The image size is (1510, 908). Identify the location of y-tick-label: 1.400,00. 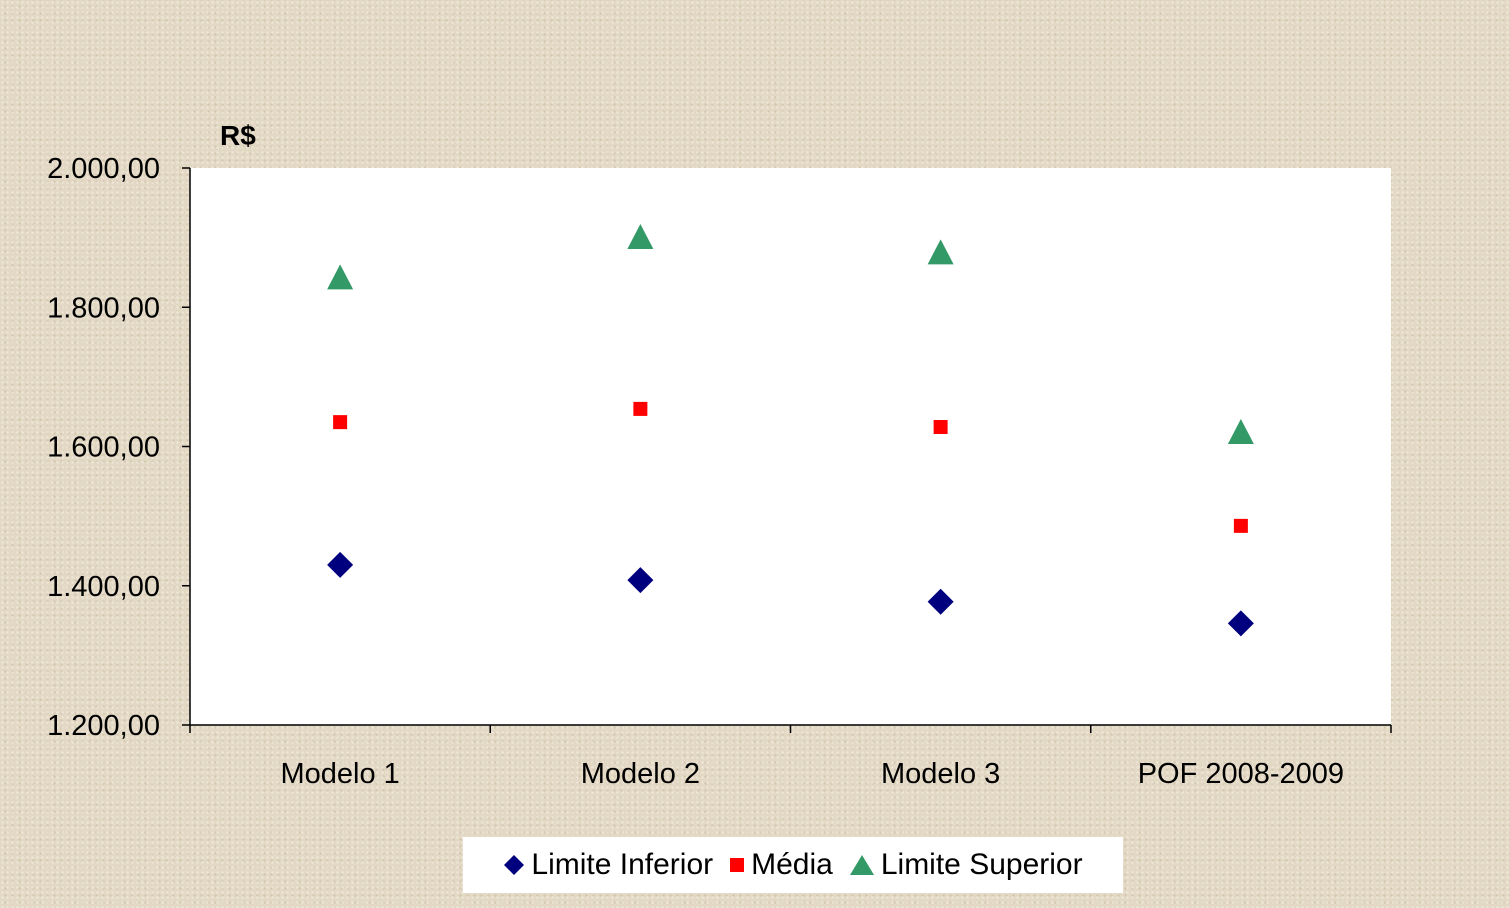
(103, 587).